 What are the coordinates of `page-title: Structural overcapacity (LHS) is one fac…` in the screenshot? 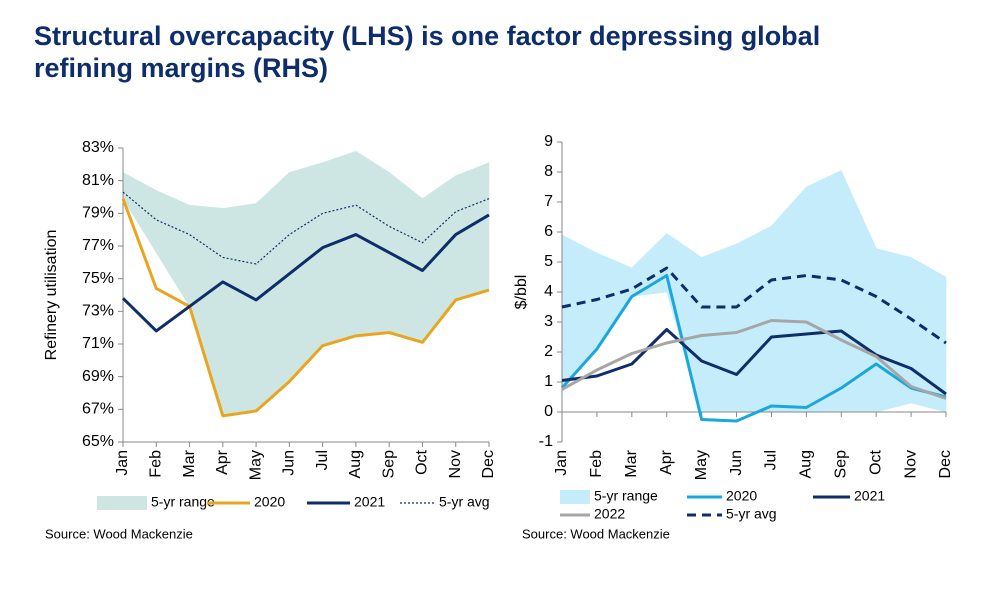 It's located at (427, 52).